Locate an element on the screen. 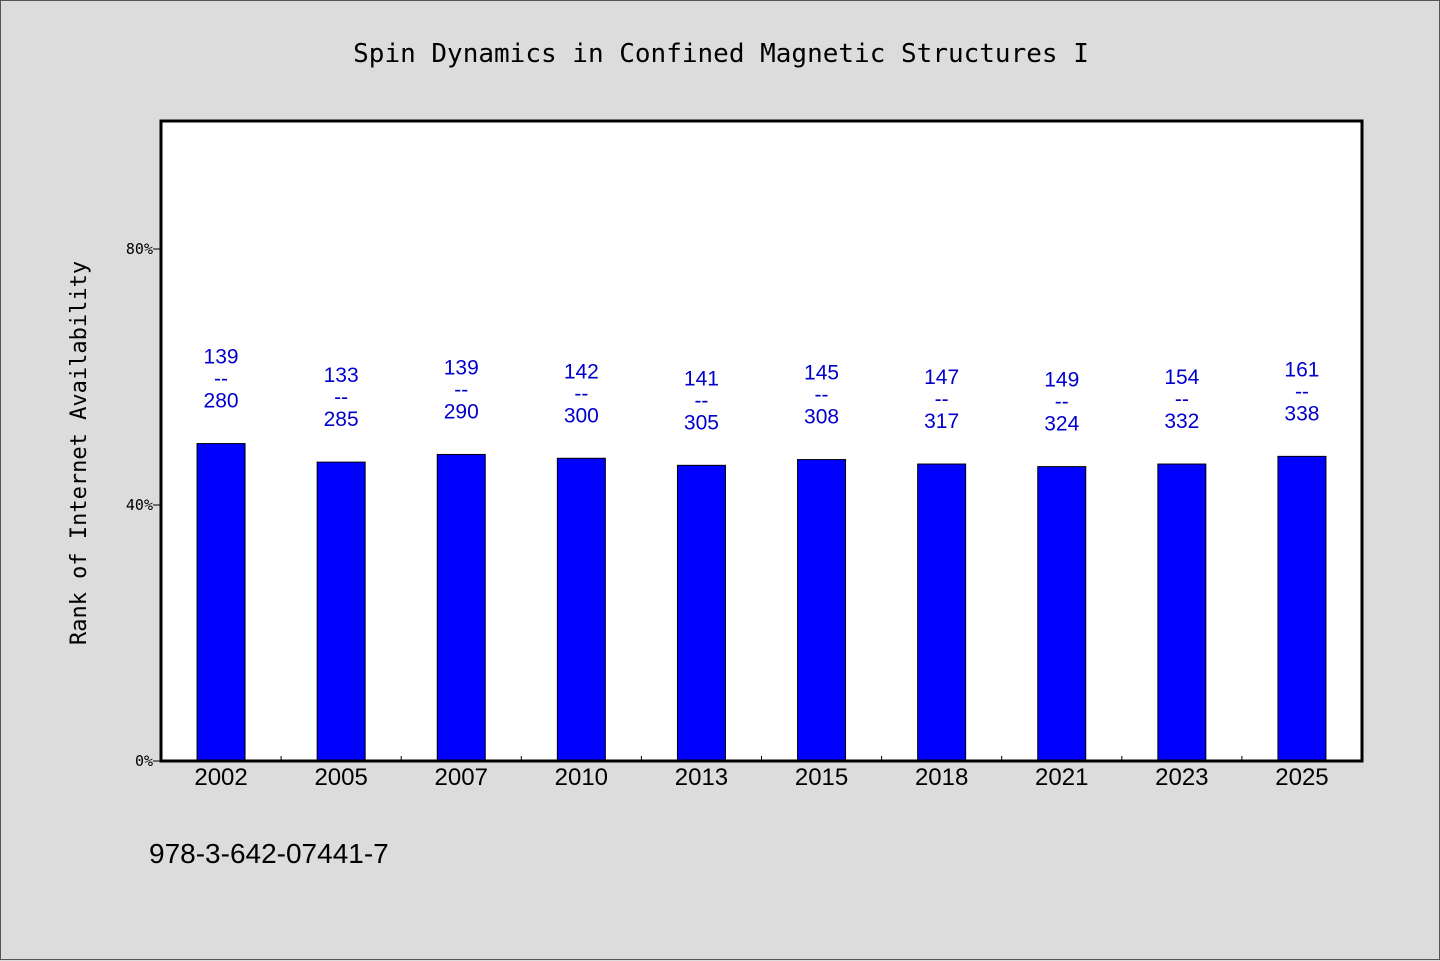 The image size is (1440, 961). data-label-2025-line3: 338 is located at coordinates (1301, 413).